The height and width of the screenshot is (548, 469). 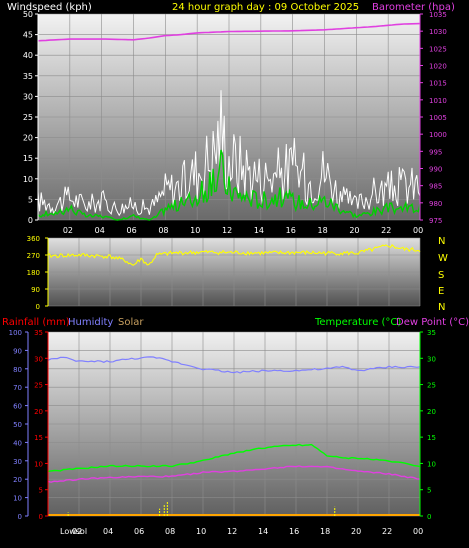 I want to click on barometer-tick-label: 995, so click(x=435, y=152).